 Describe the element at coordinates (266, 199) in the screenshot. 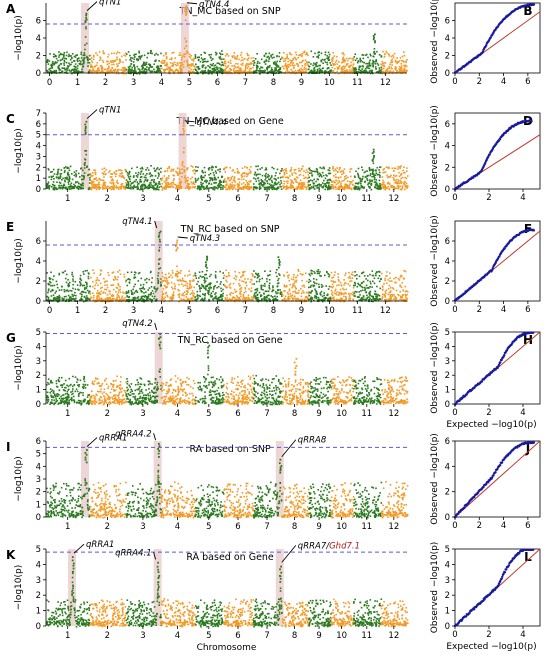

I see `x-tick-label: 7` at that location.